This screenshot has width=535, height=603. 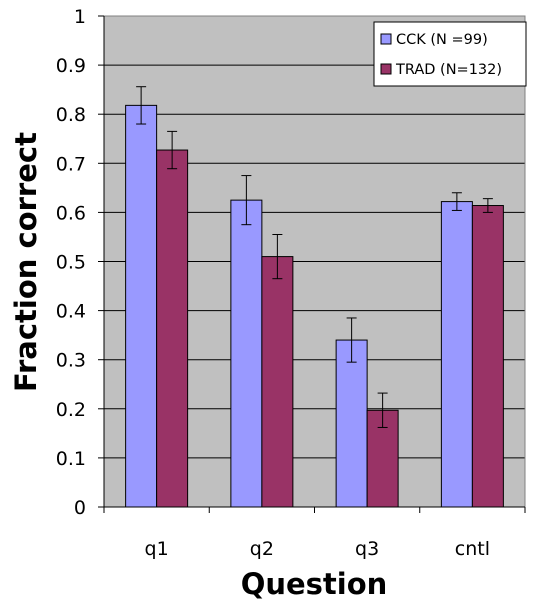 What do you see at coordinates (172, 328) in the screenshot?
I see `bar-trad-q1` at bounding box center [172, 328].